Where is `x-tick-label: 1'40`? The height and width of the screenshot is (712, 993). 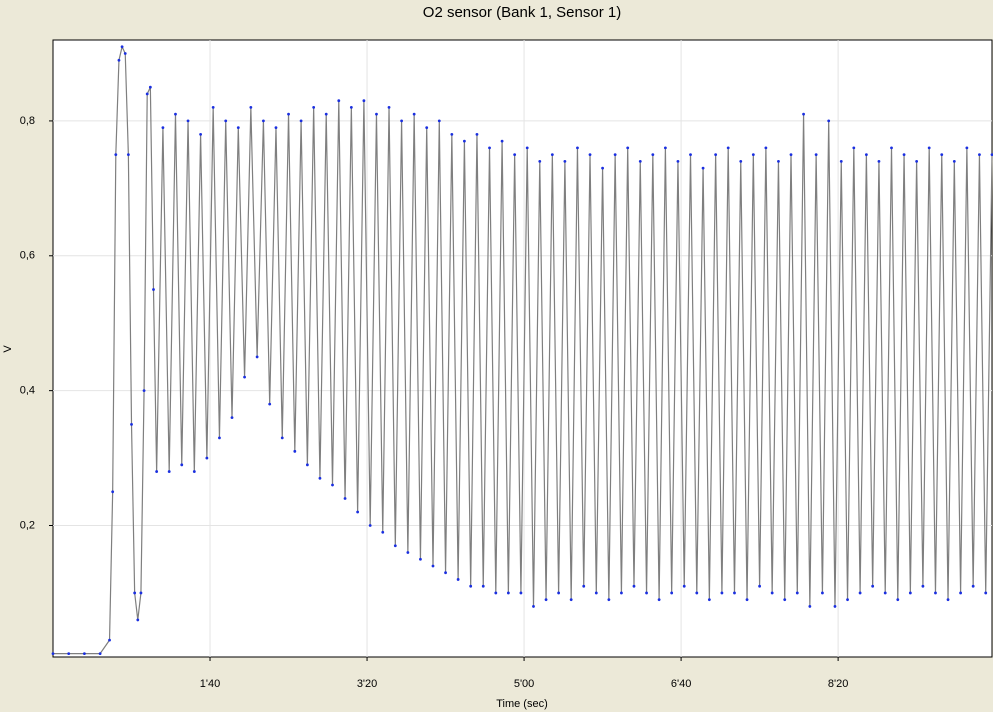
x-tick-label: 1'40 is located at coordinates (210, 684).